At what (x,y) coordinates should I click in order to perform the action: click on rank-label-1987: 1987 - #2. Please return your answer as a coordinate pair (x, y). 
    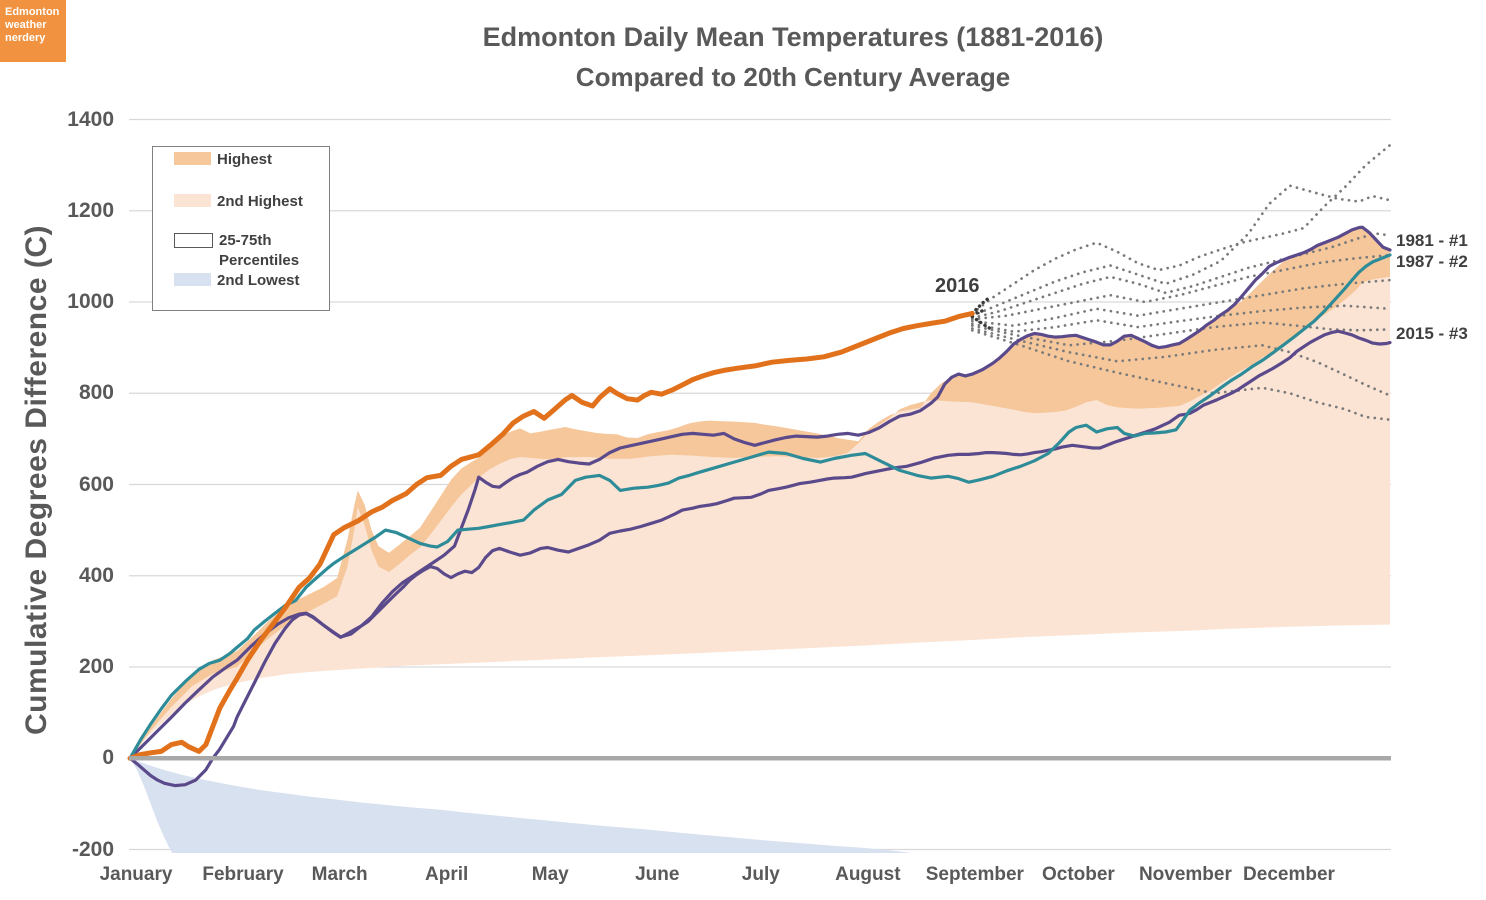
    Looking at the image, I should click on (1432, 261).